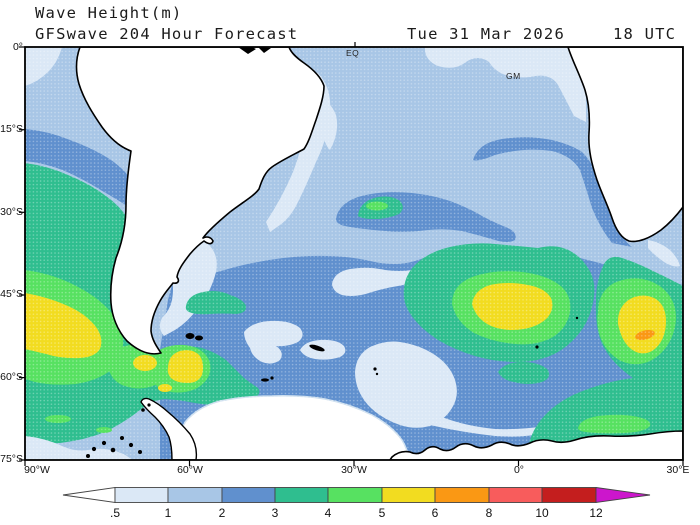  What do you see at coordinates (353, 53) in the screenshot?
I see `equator-annotation: EQ` at bounding box center [353, 53].